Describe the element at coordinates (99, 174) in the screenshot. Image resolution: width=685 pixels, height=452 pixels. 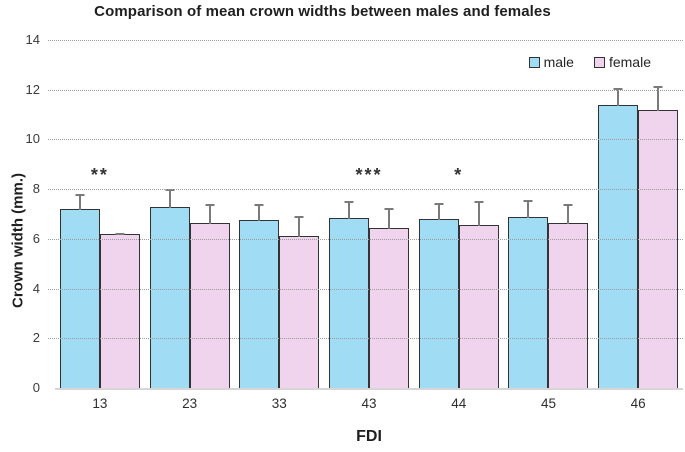
I see `significance-marker-13: **` at that location.